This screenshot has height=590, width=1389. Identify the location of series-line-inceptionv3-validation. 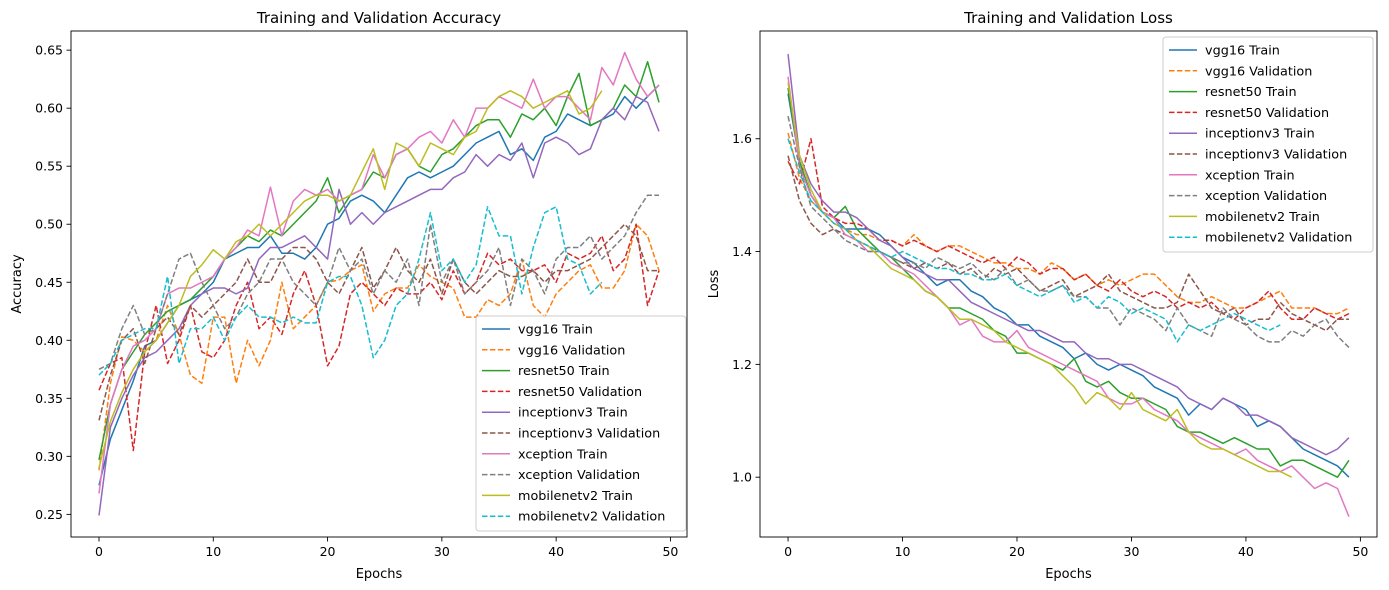
(378, 322).